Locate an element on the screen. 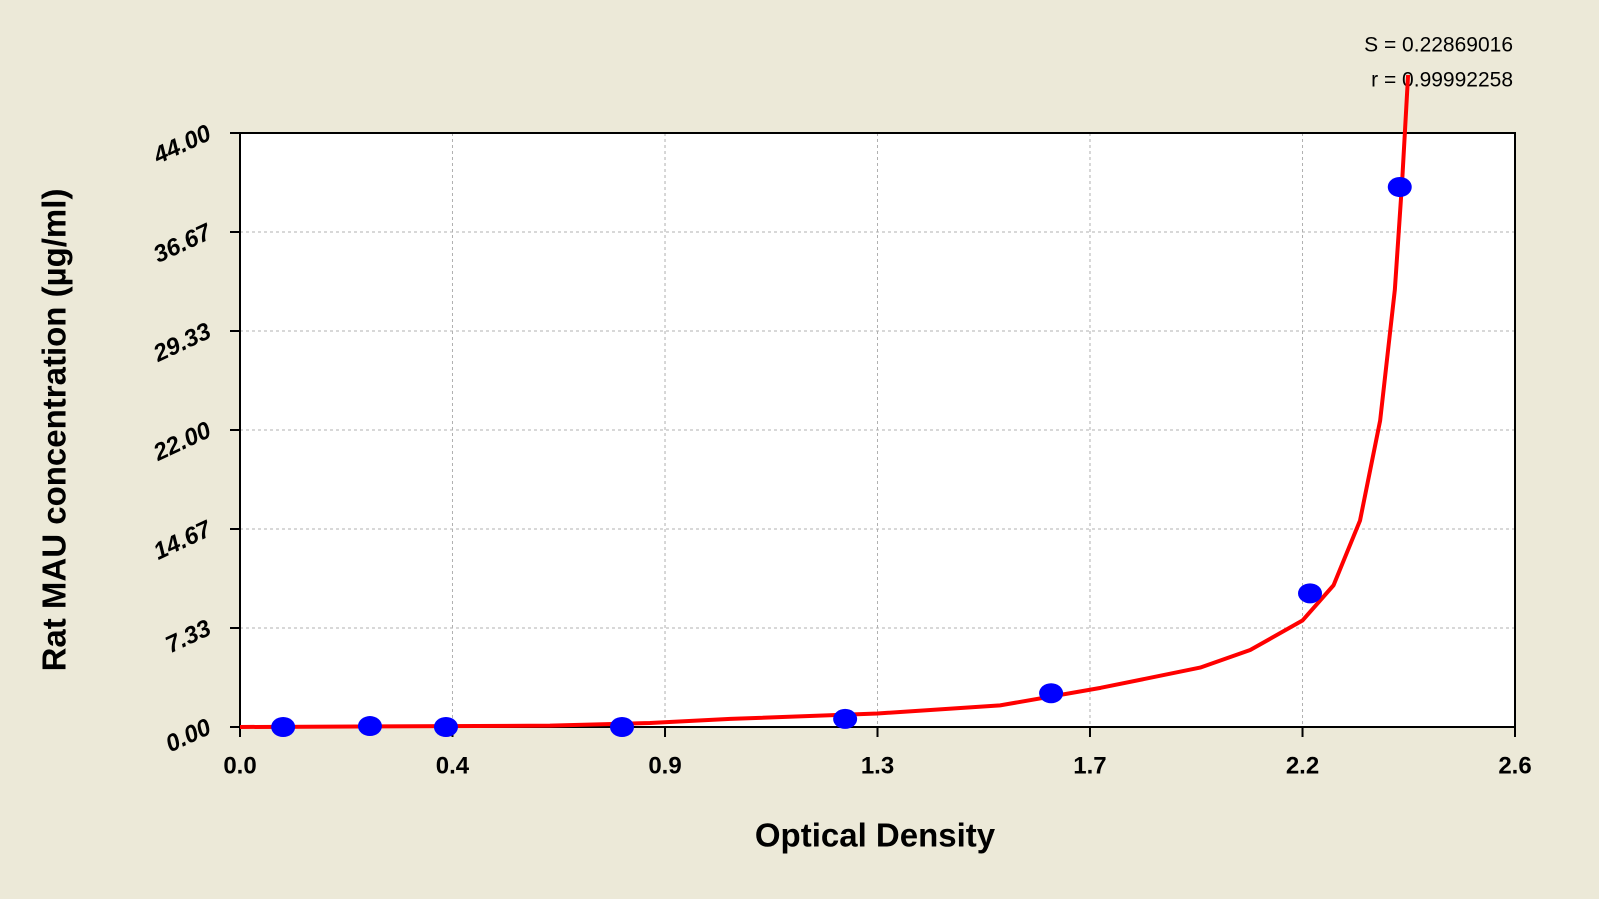 This screenshot has height=899, width=1599. y-axis-title: Rat MAU concentration (µg/ml) is located at coordinates (54, 430).